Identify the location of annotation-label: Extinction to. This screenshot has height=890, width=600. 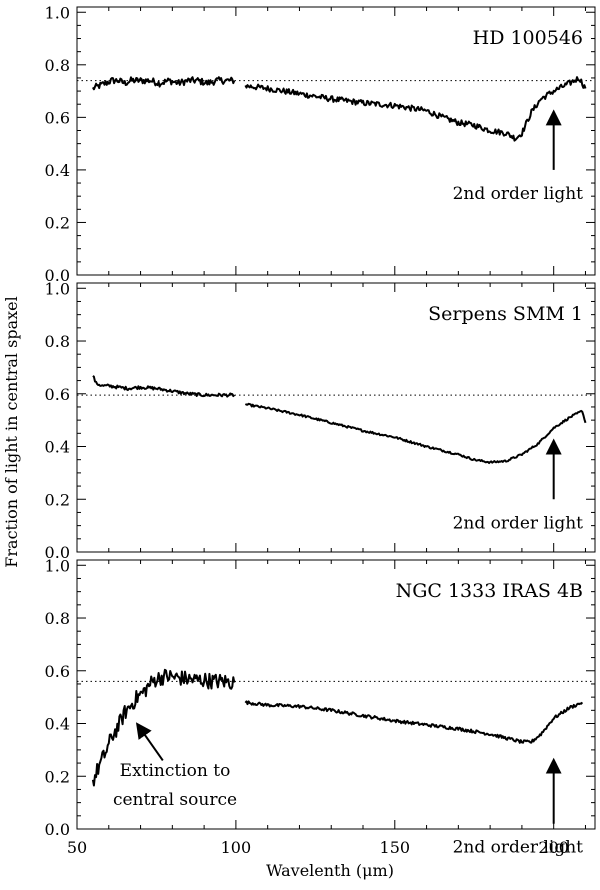
(175, 771).